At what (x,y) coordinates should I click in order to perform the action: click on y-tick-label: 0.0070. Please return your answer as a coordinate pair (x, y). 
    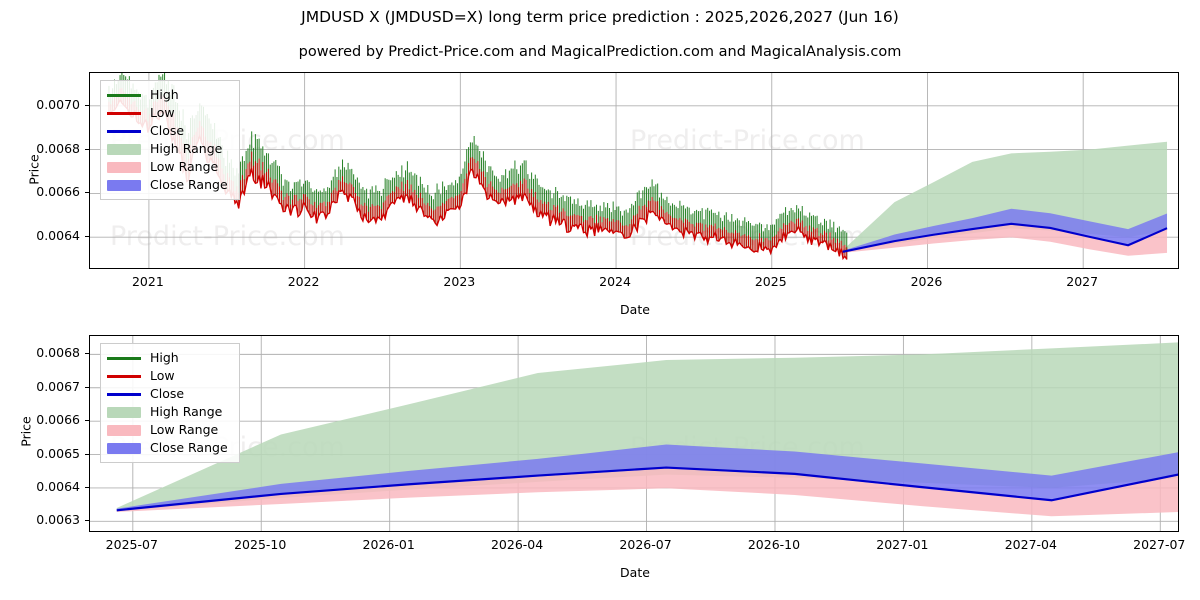
    Looking at the image, I should click on (58, 104).